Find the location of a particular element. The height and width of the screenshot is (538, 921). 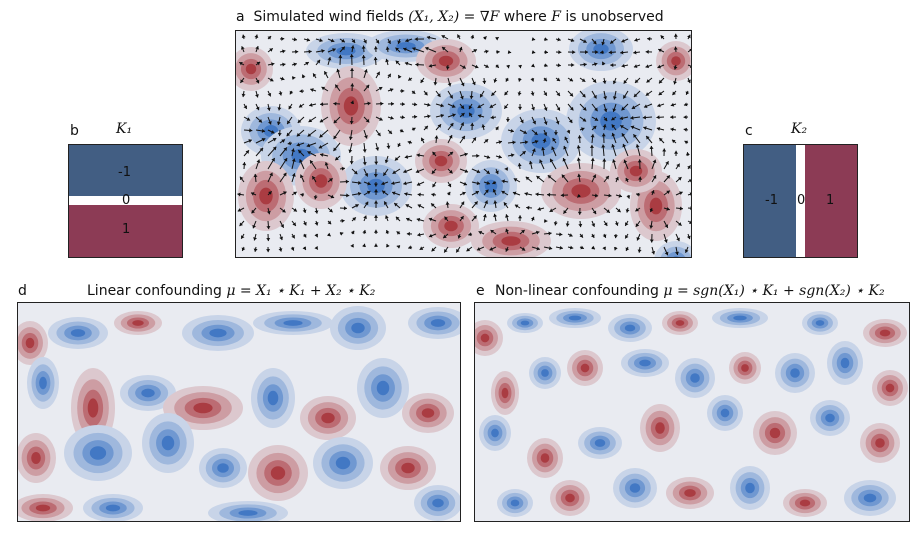

kernel-k2-positive-region is located at coordinates (831, 201).